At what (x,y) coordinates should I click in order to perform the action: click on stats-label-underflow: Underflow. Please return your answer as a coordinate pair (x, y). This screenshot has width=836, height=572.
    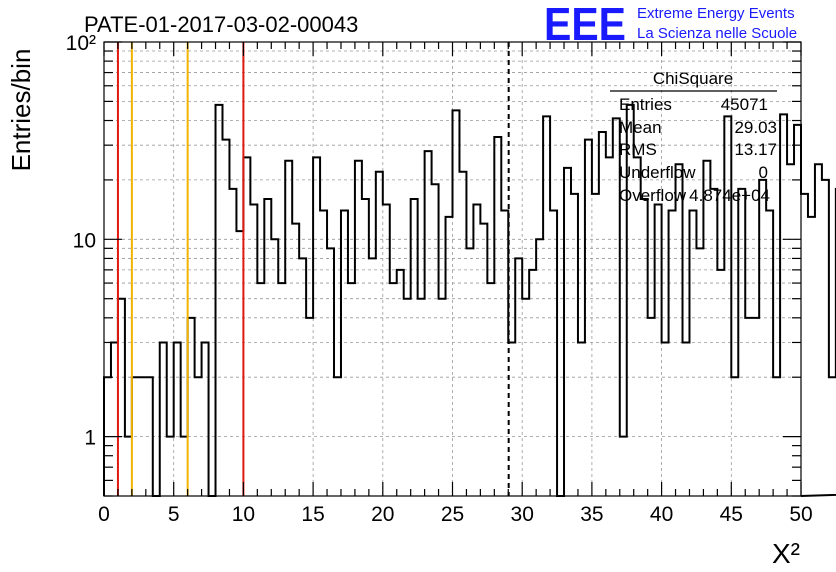
    Looking at the image, I should click on (657, 172).